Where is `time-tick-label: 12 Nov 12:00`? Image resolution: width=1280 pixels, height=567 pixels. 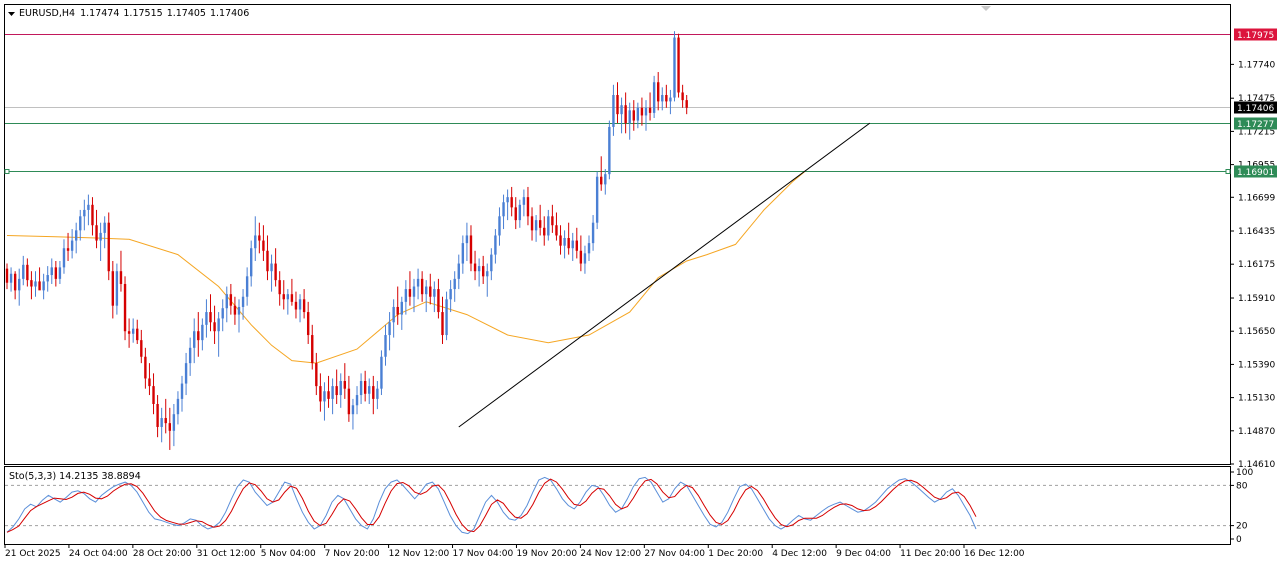
time-tick-label: 12 Nov 12:00 is located at coordinates (419, 554).